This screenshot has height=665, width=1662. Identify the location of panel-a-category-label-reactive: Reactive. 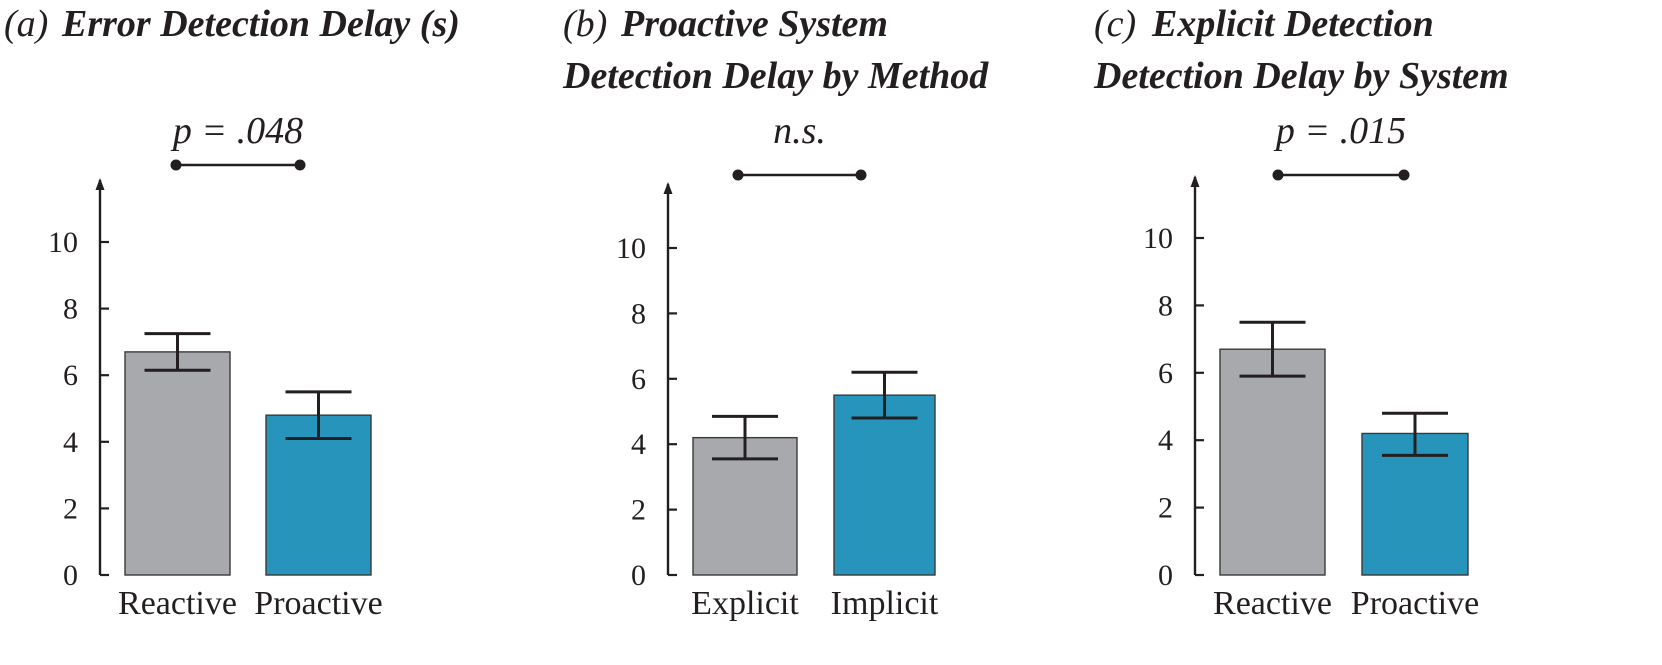
(177, 603).